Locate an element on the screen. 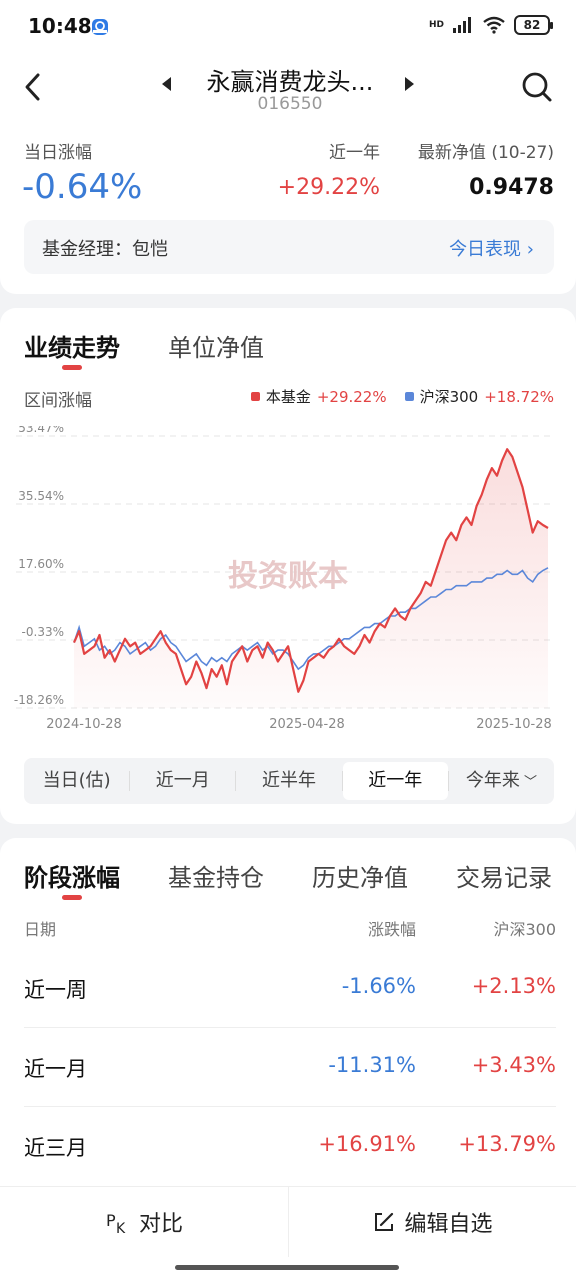 Image resolution: width=576 pixels, height=1280 pixels. series-line-index is located at coordinates (311, 619).